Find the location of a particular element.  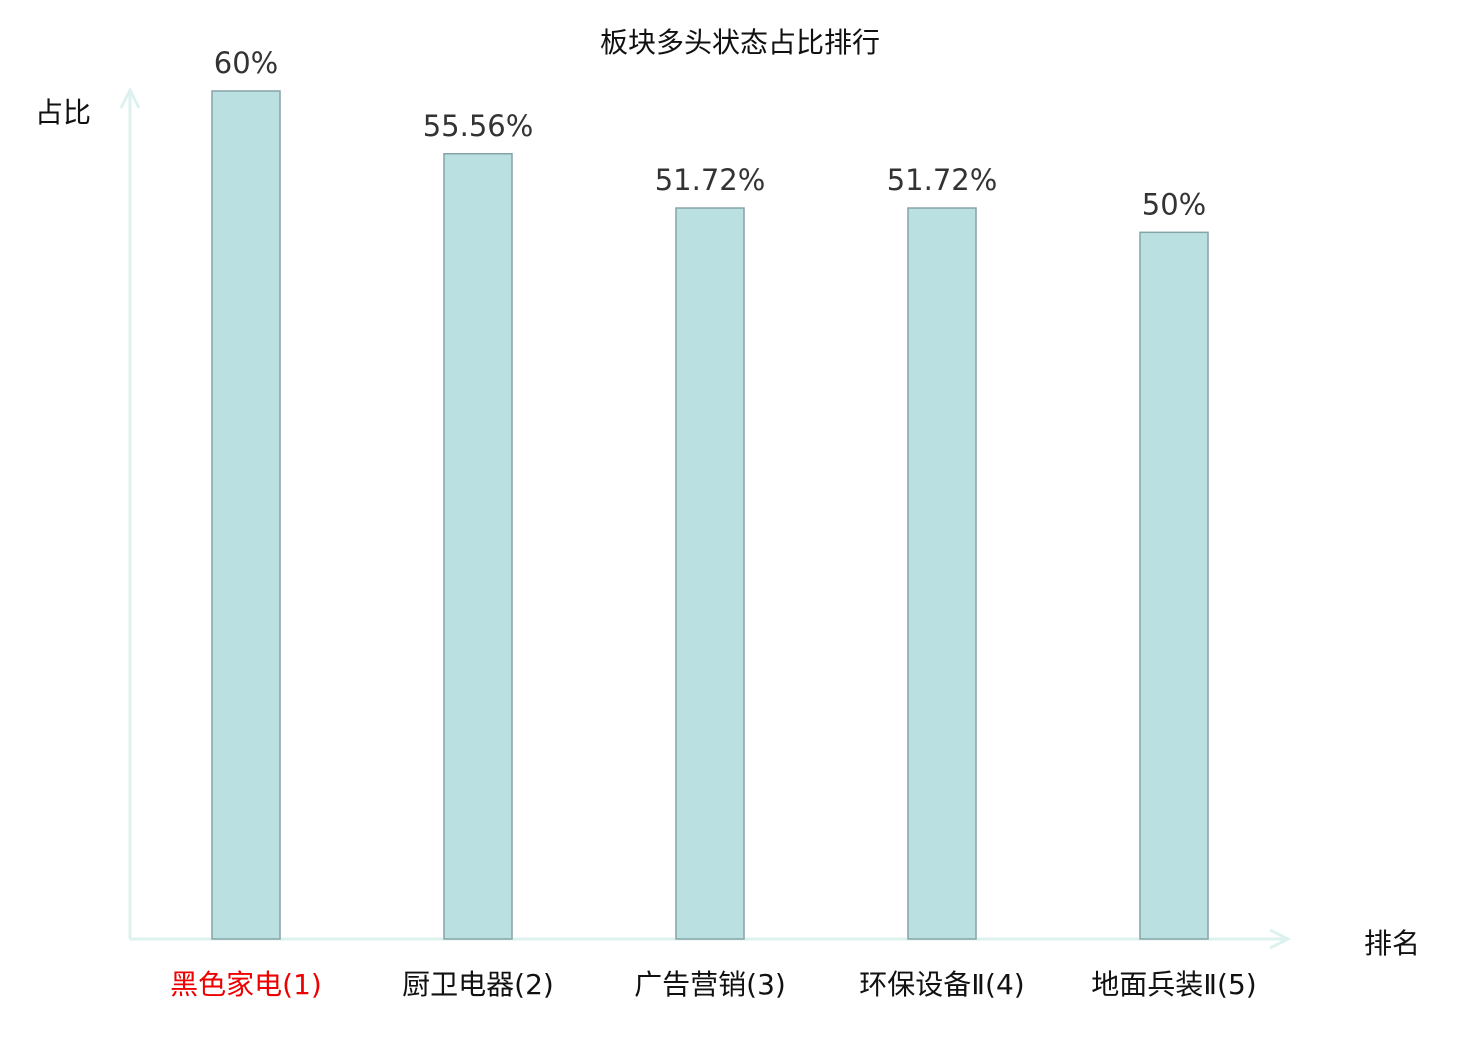

x-tick-label: 广告营销(3) is located at coordinates (710, 984).